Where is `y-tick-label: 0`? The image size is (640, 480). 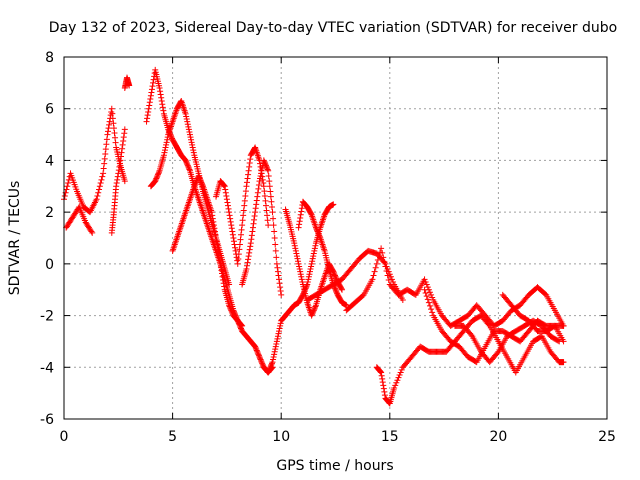 y-tick-label: 0 is located at coordinates (49, 265).